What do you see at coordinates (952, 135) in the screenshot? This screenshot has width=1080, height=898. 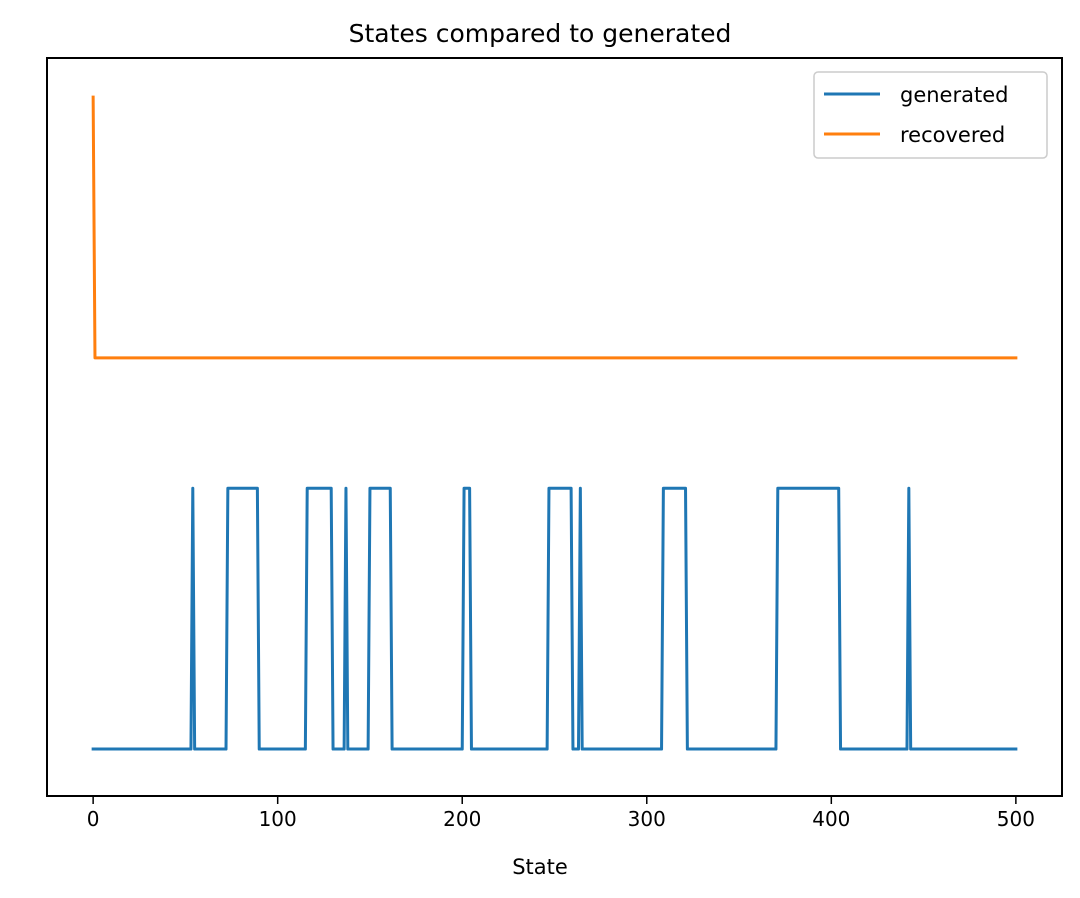 I see `legend-label-recovered: recovered` at bounding box center [952, 135].